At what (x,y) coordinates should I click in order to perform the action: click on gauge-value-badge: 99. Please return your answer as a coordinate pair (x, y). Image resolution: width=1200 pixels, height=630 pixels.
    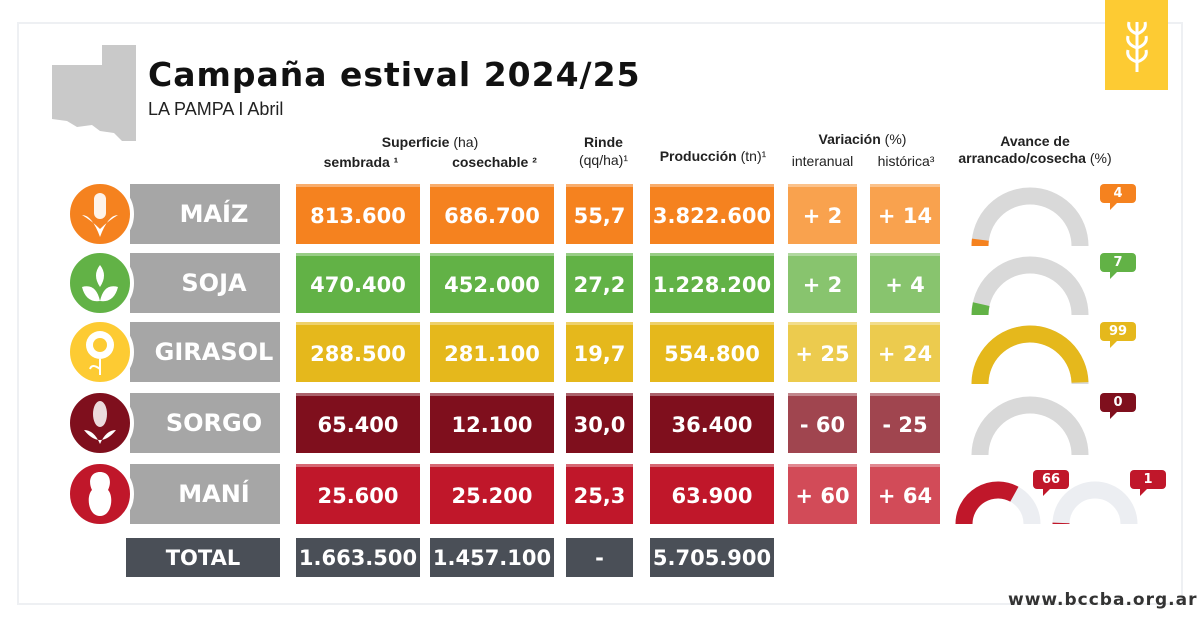
    Looking at the image, I should click on (1118, 335).